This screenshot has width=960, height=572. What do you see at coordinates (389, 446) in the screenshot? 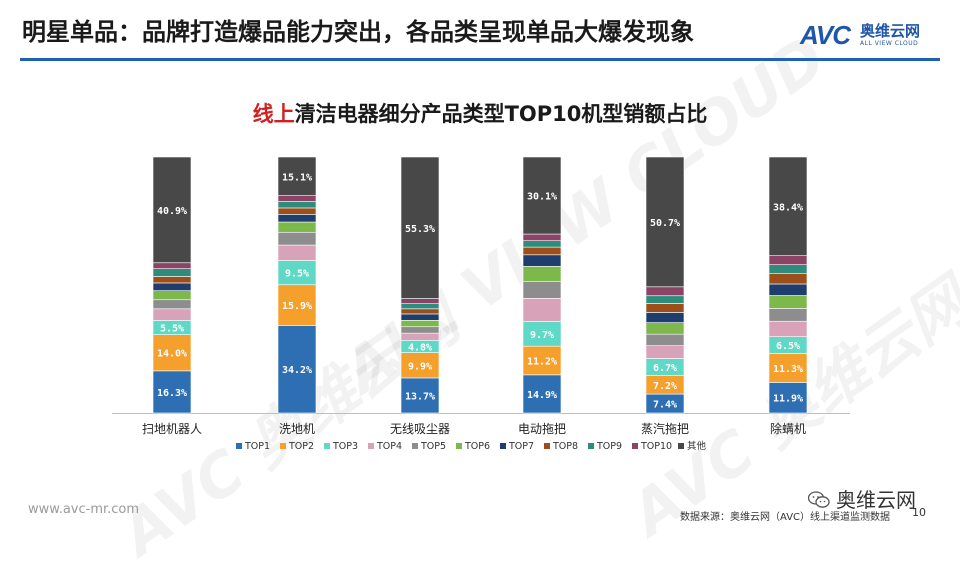
I see `legend-entry: TOP4` at bounding box center [389, 446].